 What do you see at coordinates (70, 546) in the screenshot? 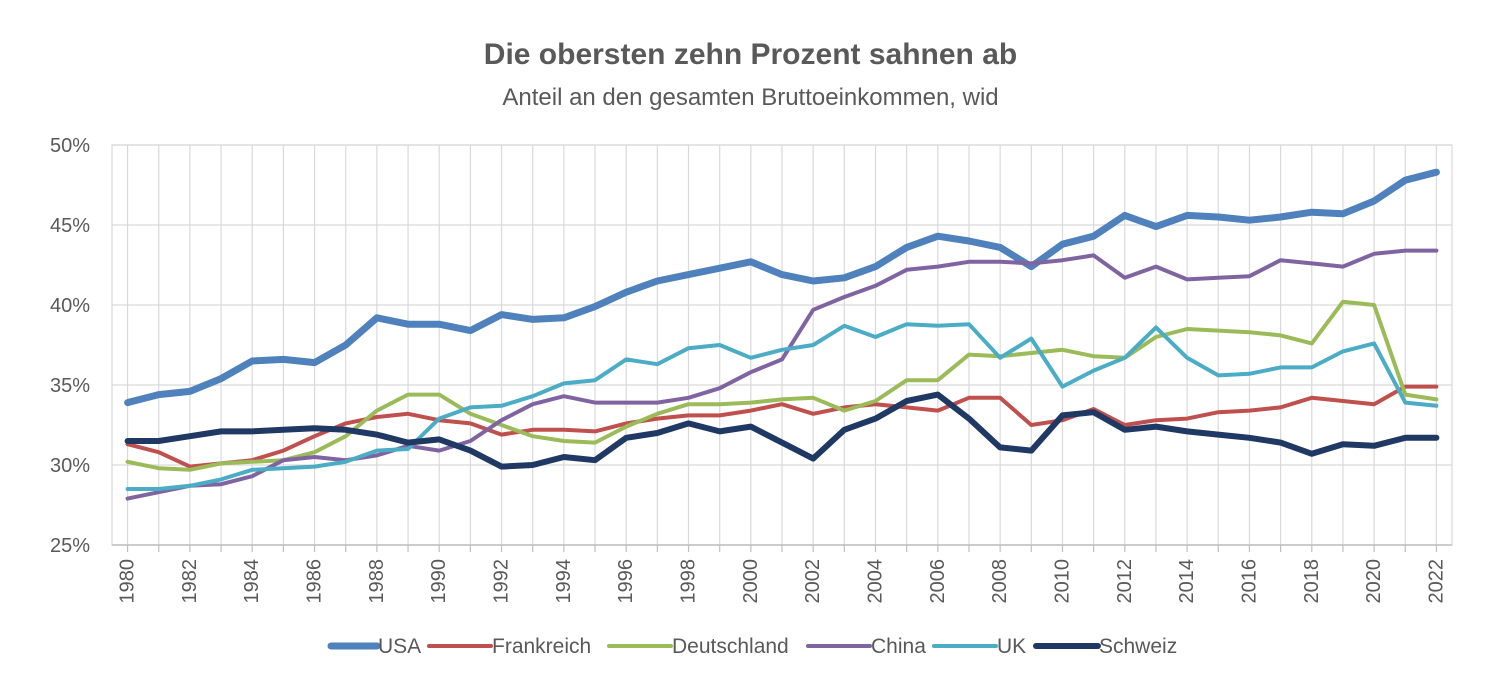
I see `y-tick-label: 25%` at bounding box center [70, 546].